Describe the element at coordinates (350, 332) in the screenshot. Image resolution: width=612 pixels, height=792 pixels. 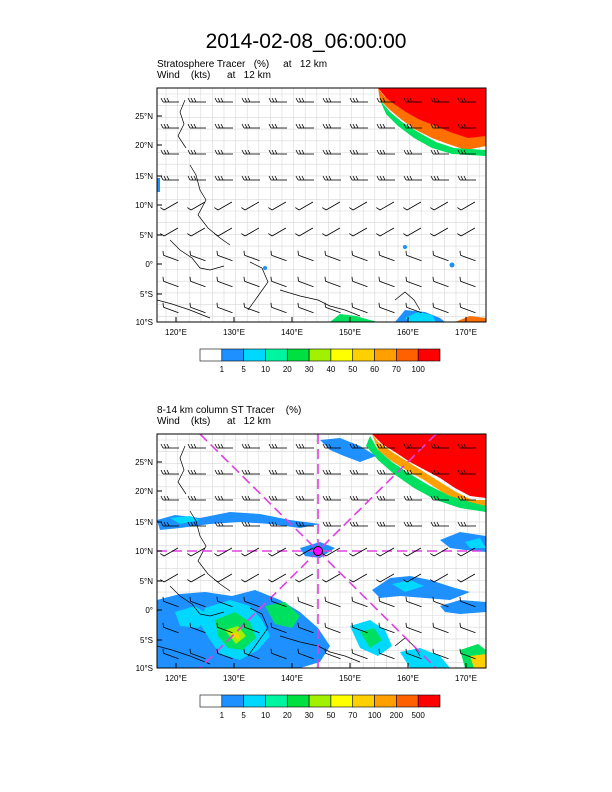
I see `lon-tick-label: 150°E` at that location.